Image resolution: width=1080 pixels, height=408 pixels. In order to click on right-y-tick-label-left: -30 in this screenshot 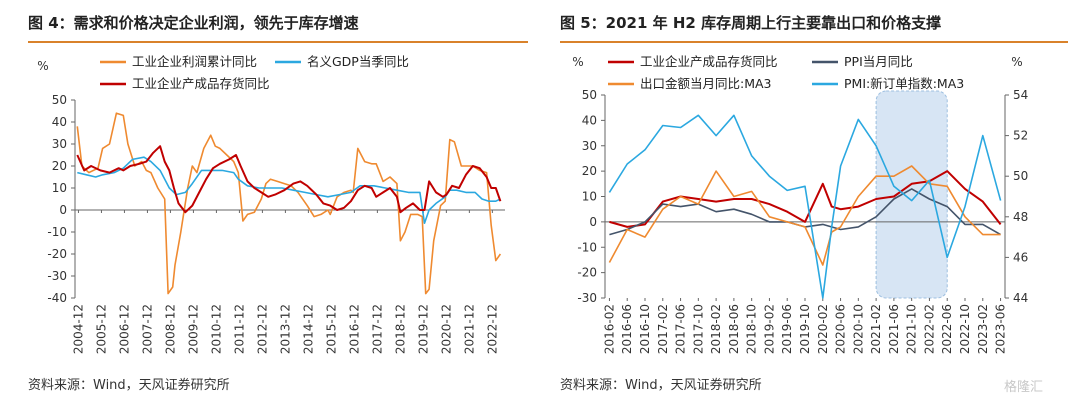, I will do `click(587, 298)`.